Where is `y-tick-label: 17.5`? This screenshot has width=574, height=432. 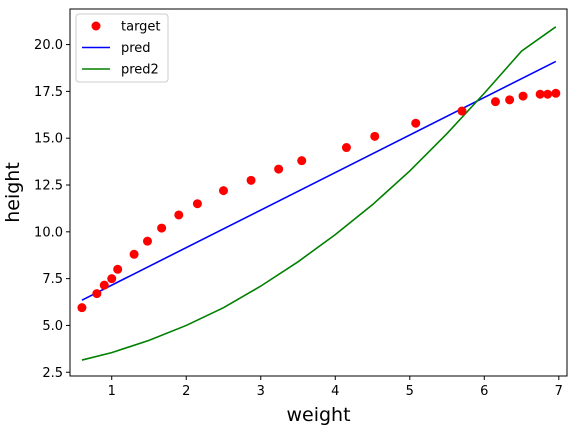
y-tick-label: 17.5 is located at coordinates (48, 92).